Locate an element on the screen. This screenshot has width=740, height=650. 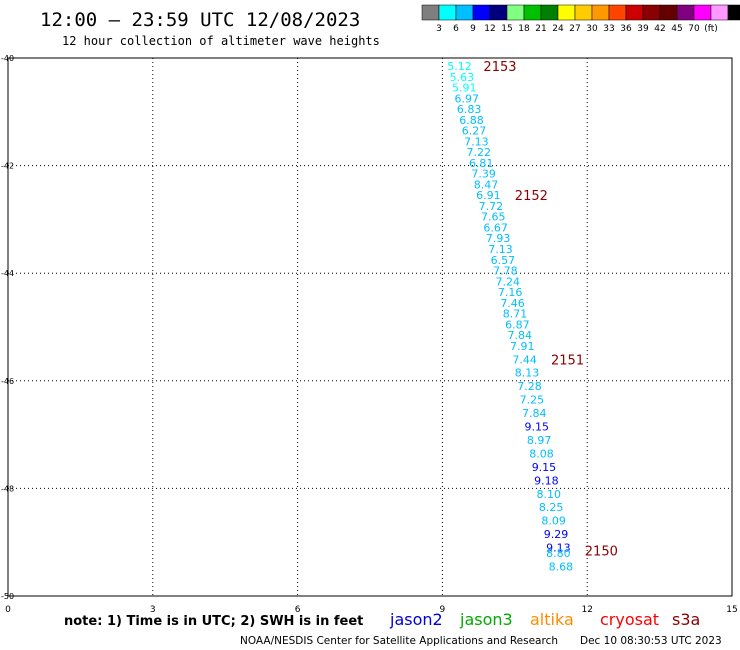
wave-height-value: 8.09 is located at coordinates (553, 521).